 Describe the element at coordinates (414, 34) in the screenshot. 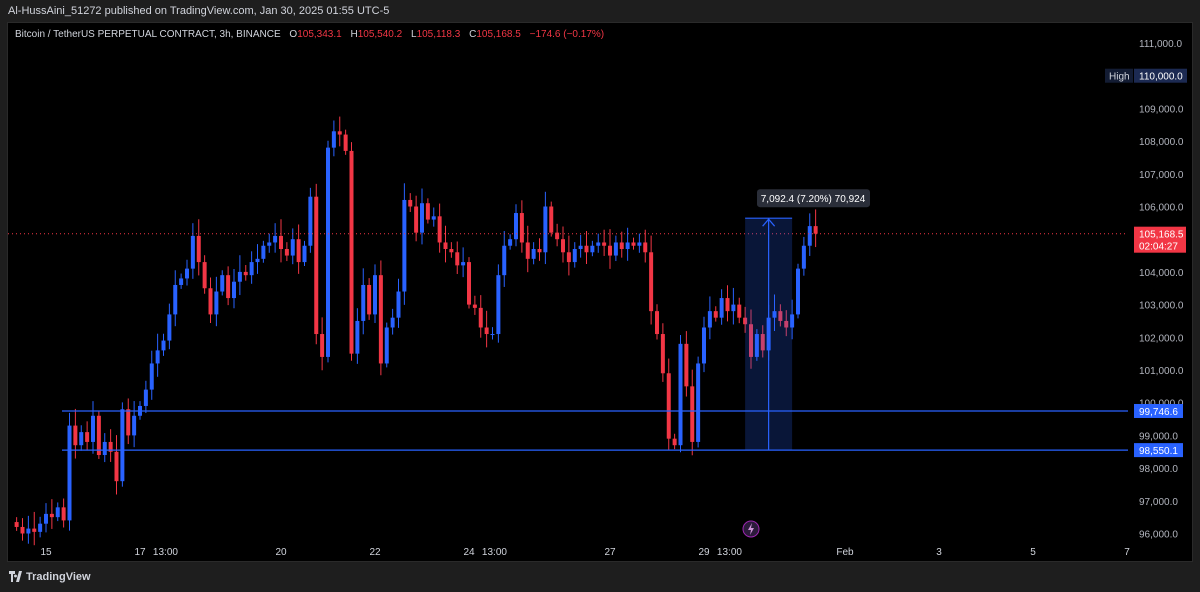

I see `low-label: L` at that location.